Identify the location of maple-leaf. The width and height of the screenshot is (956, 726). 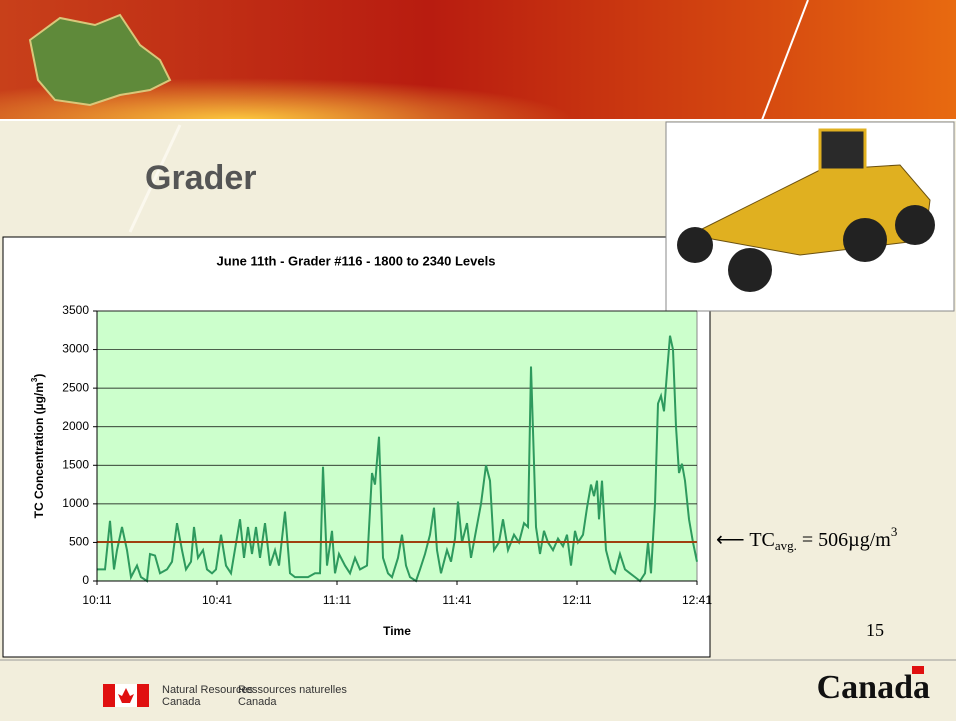
(126, 695).